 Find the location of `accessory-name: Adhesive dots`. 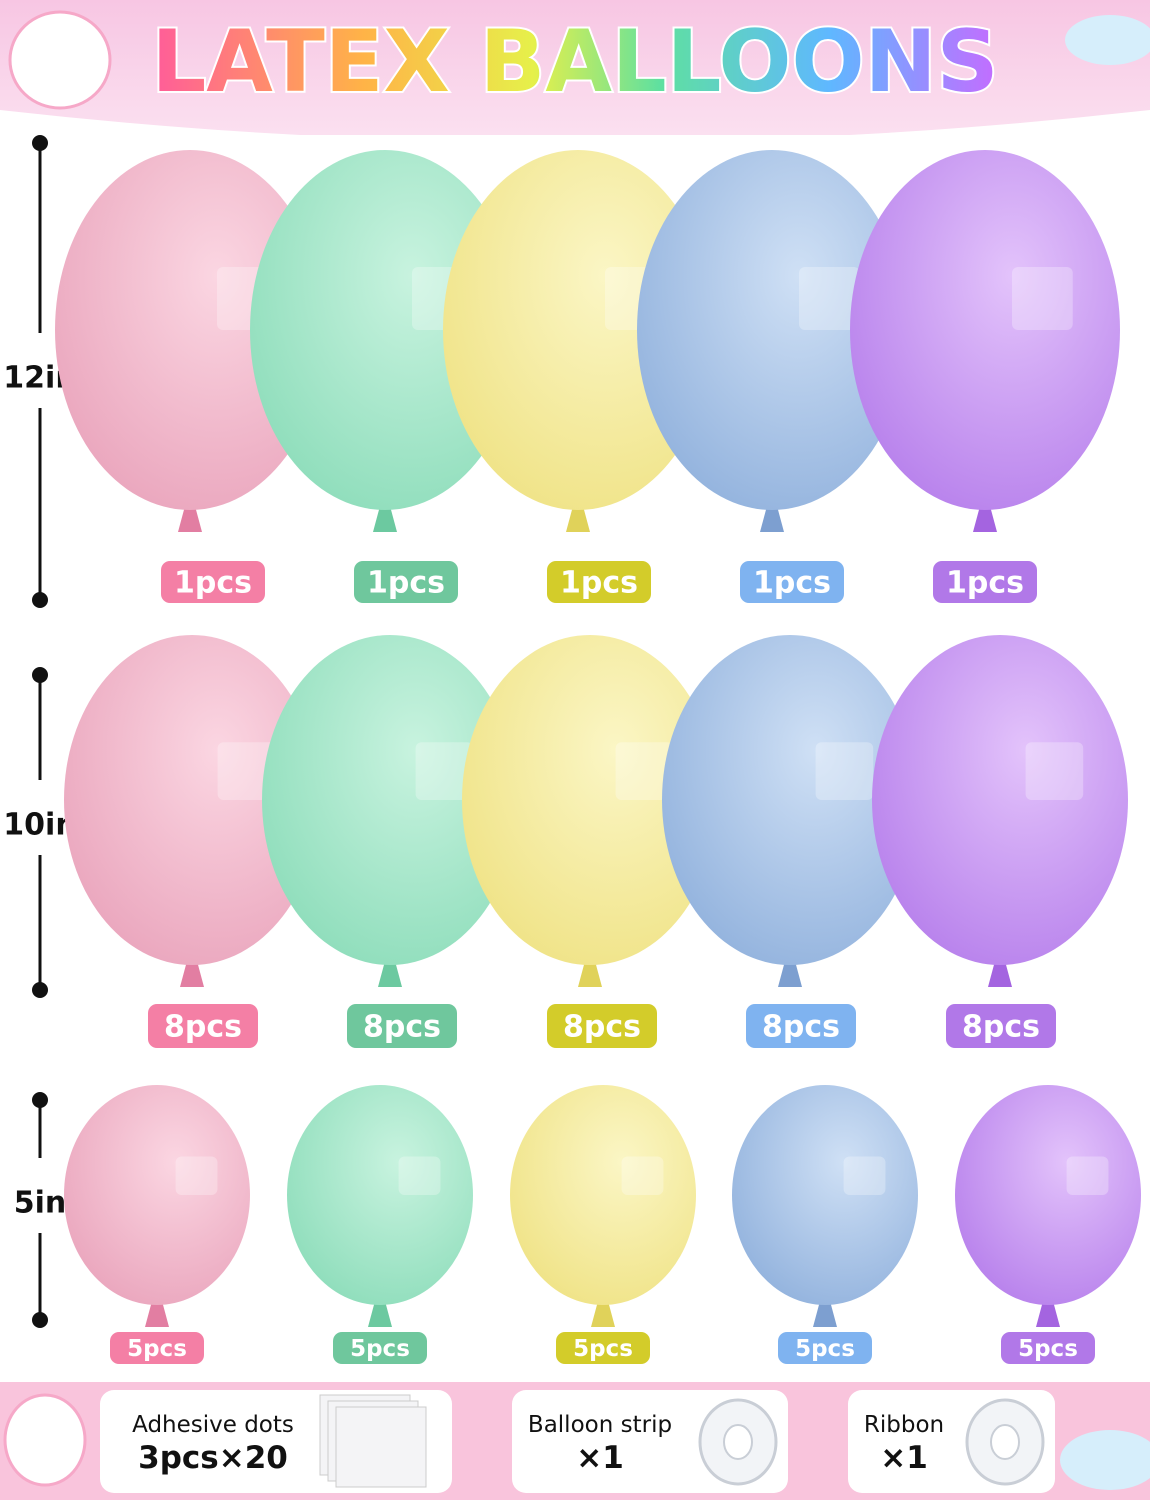

accessory-name: Adhesive dots is located at coordinates (213, 1425).